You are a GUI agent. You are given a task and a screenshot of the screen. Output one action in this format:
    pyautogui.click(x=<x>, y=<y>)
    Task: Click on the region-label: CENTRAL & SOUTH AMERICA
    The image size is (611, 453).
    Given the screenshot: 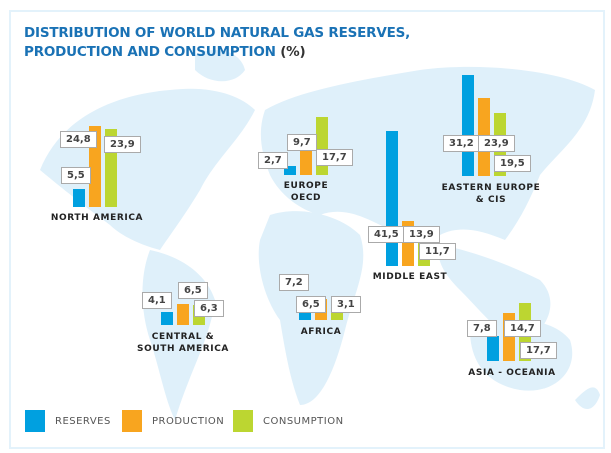 What is the action you would take?
    pyautogui.click(x=183, y=343)
    